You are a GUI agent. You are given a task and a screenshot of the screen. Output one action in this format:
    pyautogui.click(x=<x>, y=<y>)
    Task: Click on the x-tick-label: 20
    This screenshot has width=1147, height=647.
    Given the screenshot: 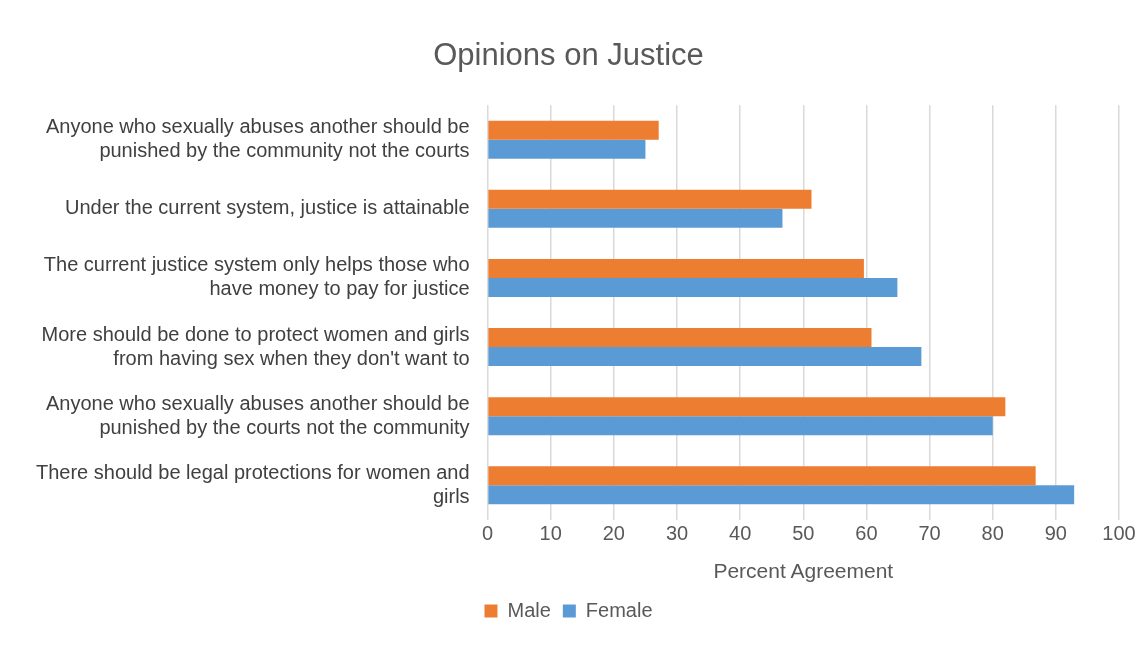 What is the action you would take?
    pyautogui.click(x=613, y=533)
    